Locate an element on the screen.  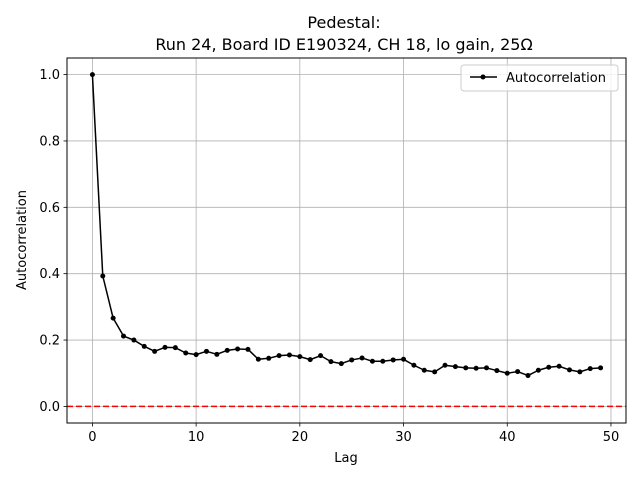
x-tick-label: 50 is located at coordinates (611, 437).